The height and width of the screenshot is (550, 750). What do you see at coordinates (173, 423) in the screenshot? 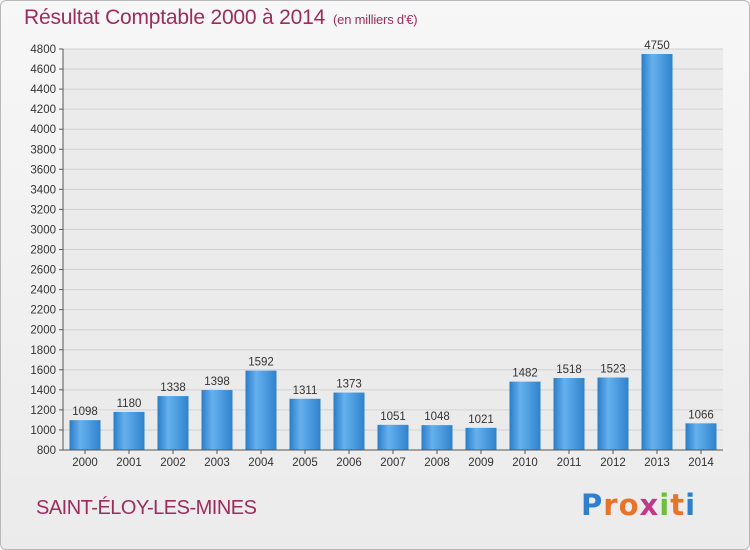
I see `bar-2002` at bounding box center [173, 423].